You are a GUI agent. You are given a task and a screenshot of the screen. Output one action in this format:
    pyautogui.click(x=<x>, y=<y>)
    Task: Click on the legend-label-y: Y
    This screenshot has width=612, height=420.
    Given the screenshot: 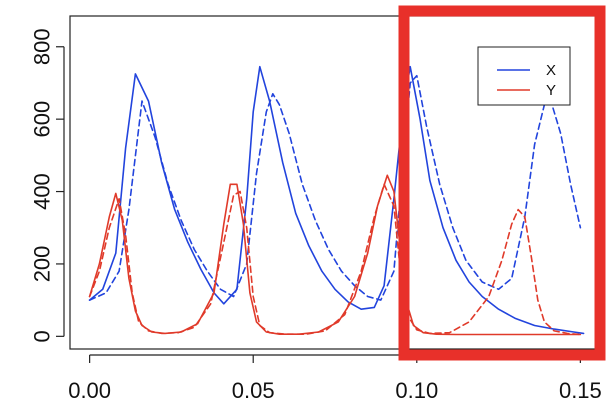 What is the action you would take?
    pyautogui.click(x=551, y=90)
    